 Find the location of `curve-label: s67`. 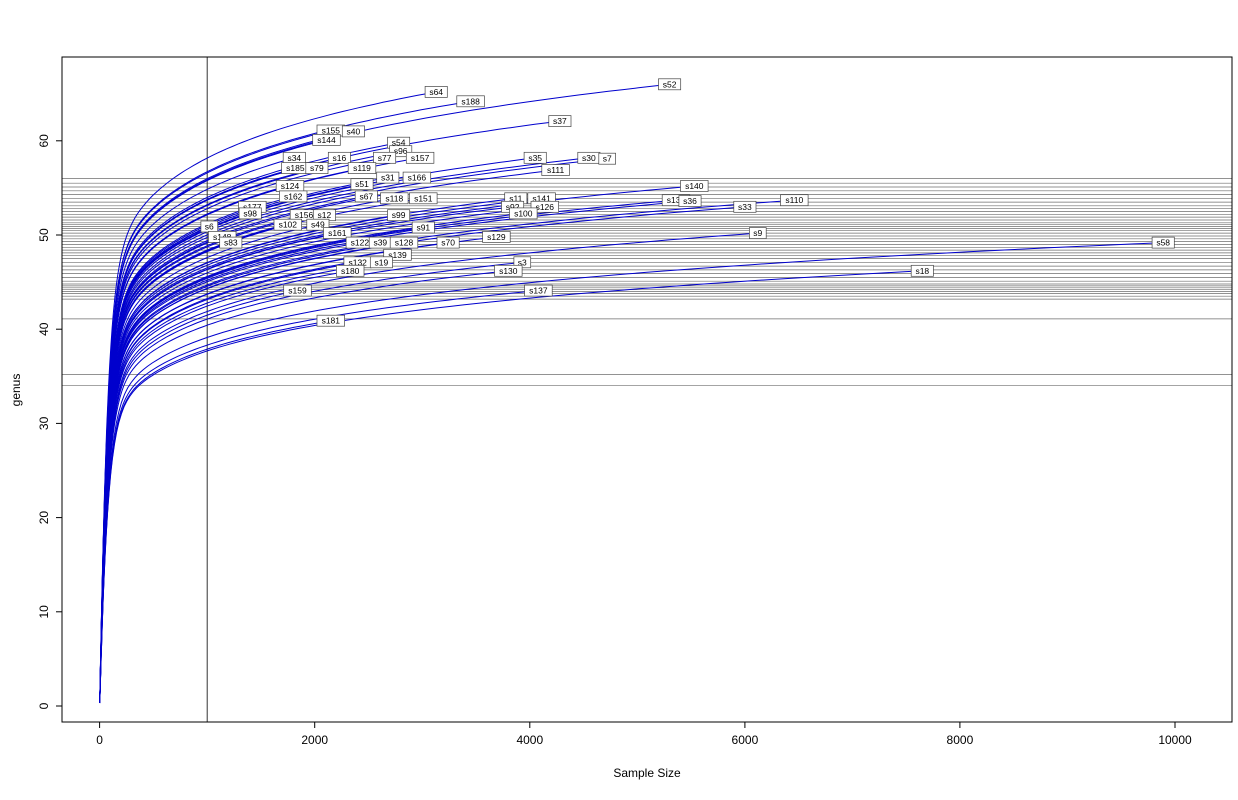

curve-label: s67 is located at coordinates (366, 196).